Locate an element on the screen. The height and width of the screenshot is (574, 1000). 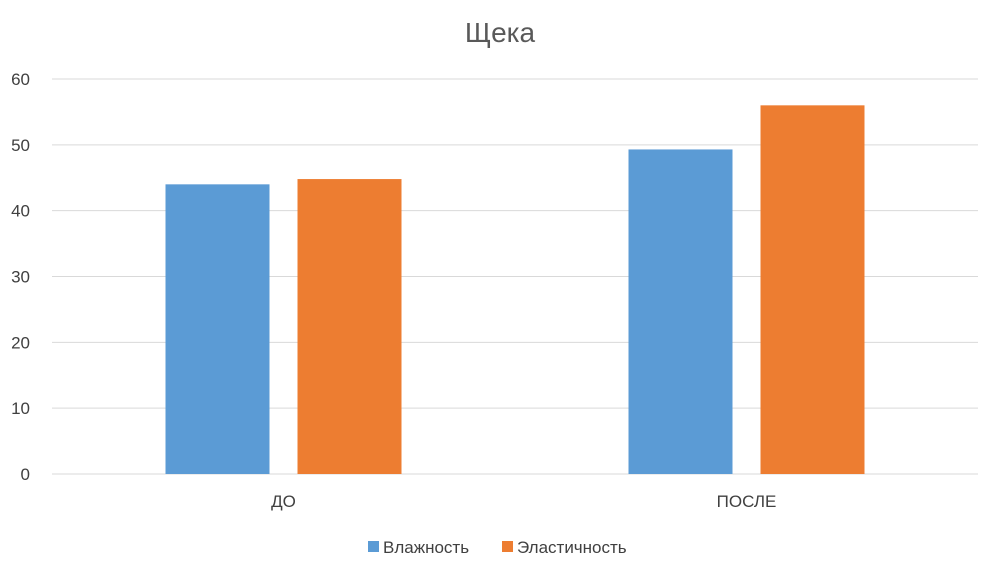
legend-label: Эластичность is located at coordinates (572, 547).